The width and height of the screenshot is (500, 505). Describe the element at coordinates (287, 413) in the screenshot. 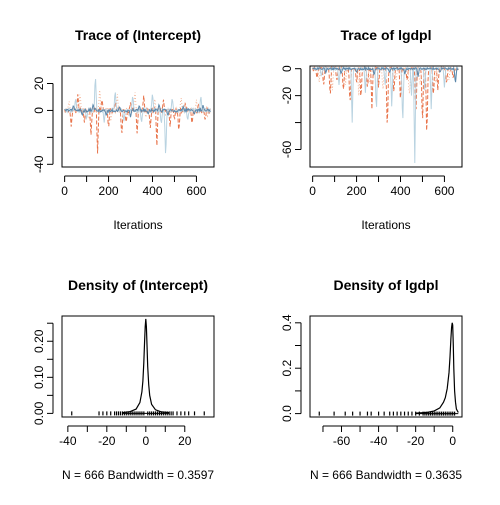

I see `y-tick-label: 0.0` at that location.